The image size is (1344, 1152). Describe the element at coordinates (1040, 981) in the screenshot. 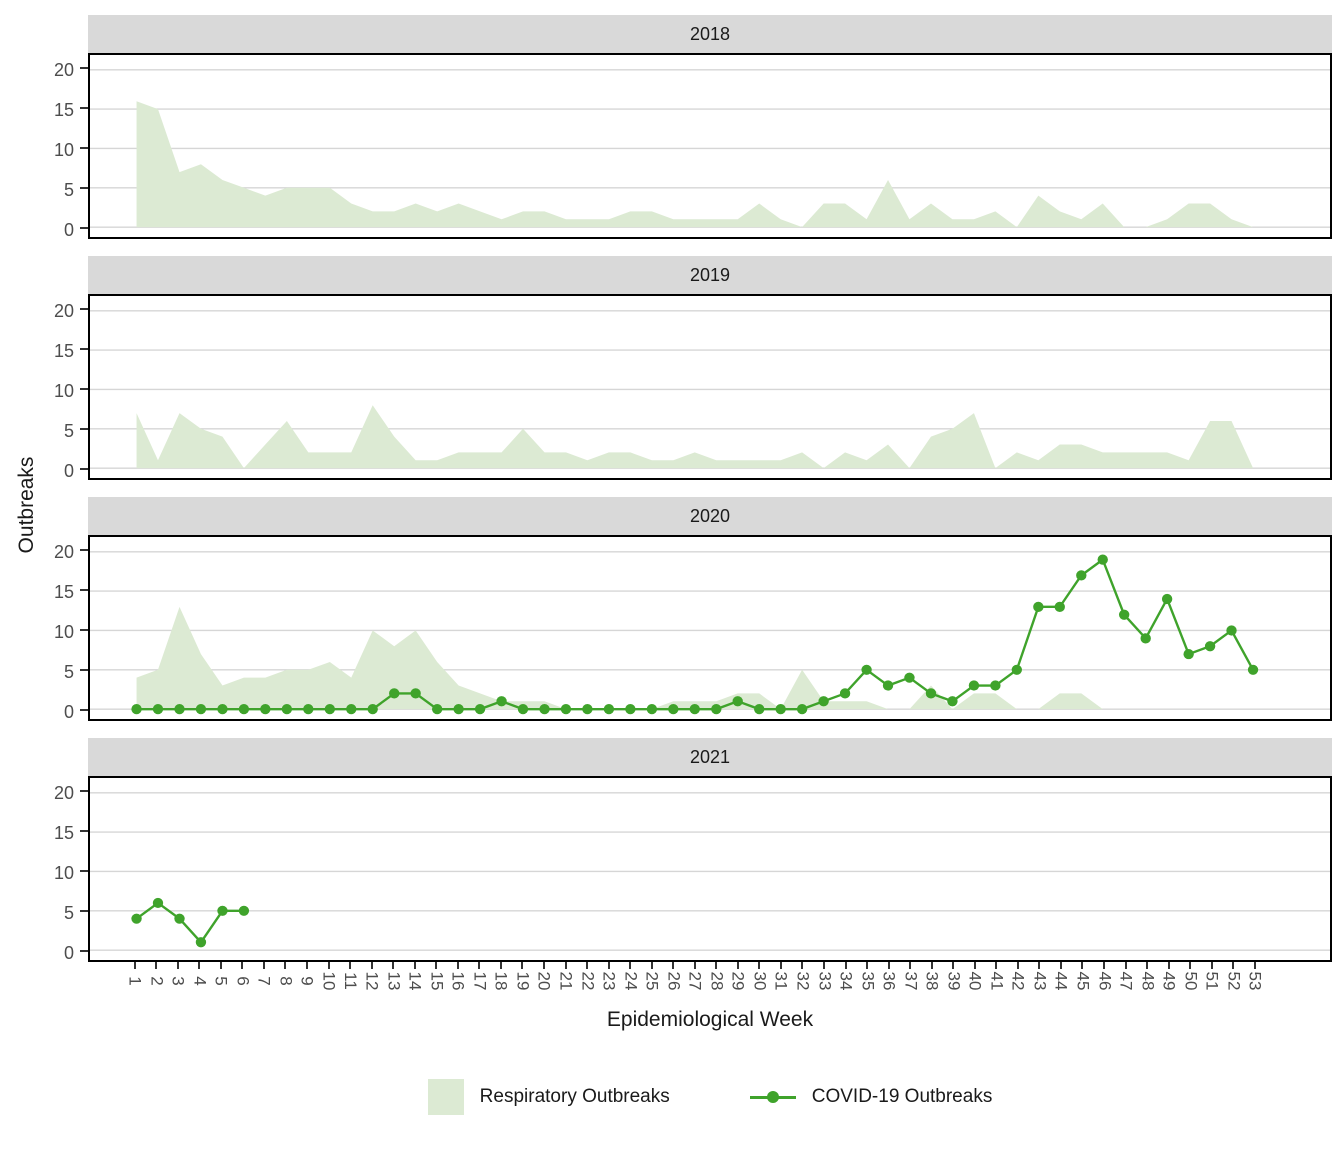

I see `x-tick-label: 43` at that location.